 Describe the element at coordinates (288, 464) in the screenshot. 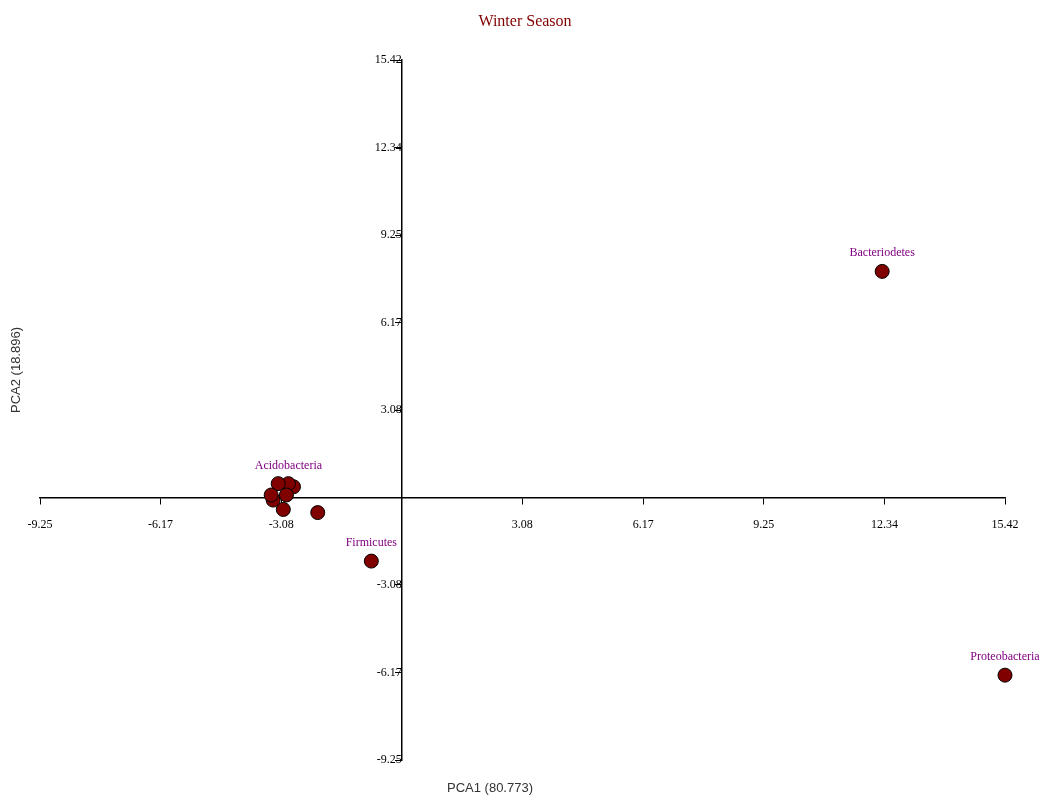

I see `annotation: Acidobacteria` at that location.